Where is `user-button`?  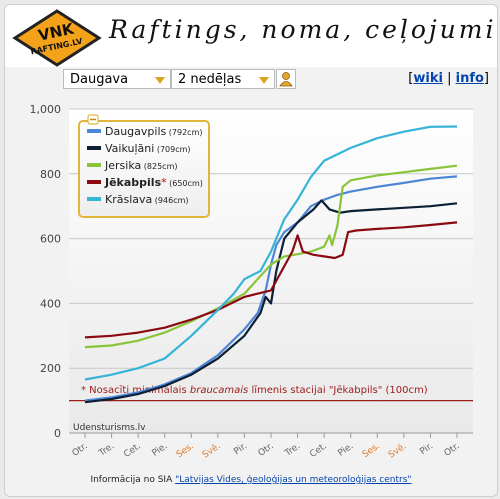 user-button is located at coordinates (286, 79).